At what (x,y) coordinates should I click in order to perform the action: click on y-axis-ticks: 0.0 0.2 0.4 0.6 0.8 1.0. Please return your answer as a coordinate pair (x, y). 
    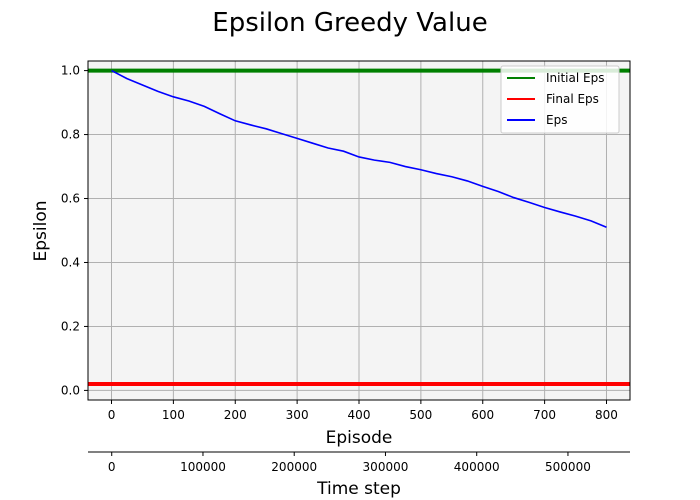
    Looking at the image, I should click on (74, 230).